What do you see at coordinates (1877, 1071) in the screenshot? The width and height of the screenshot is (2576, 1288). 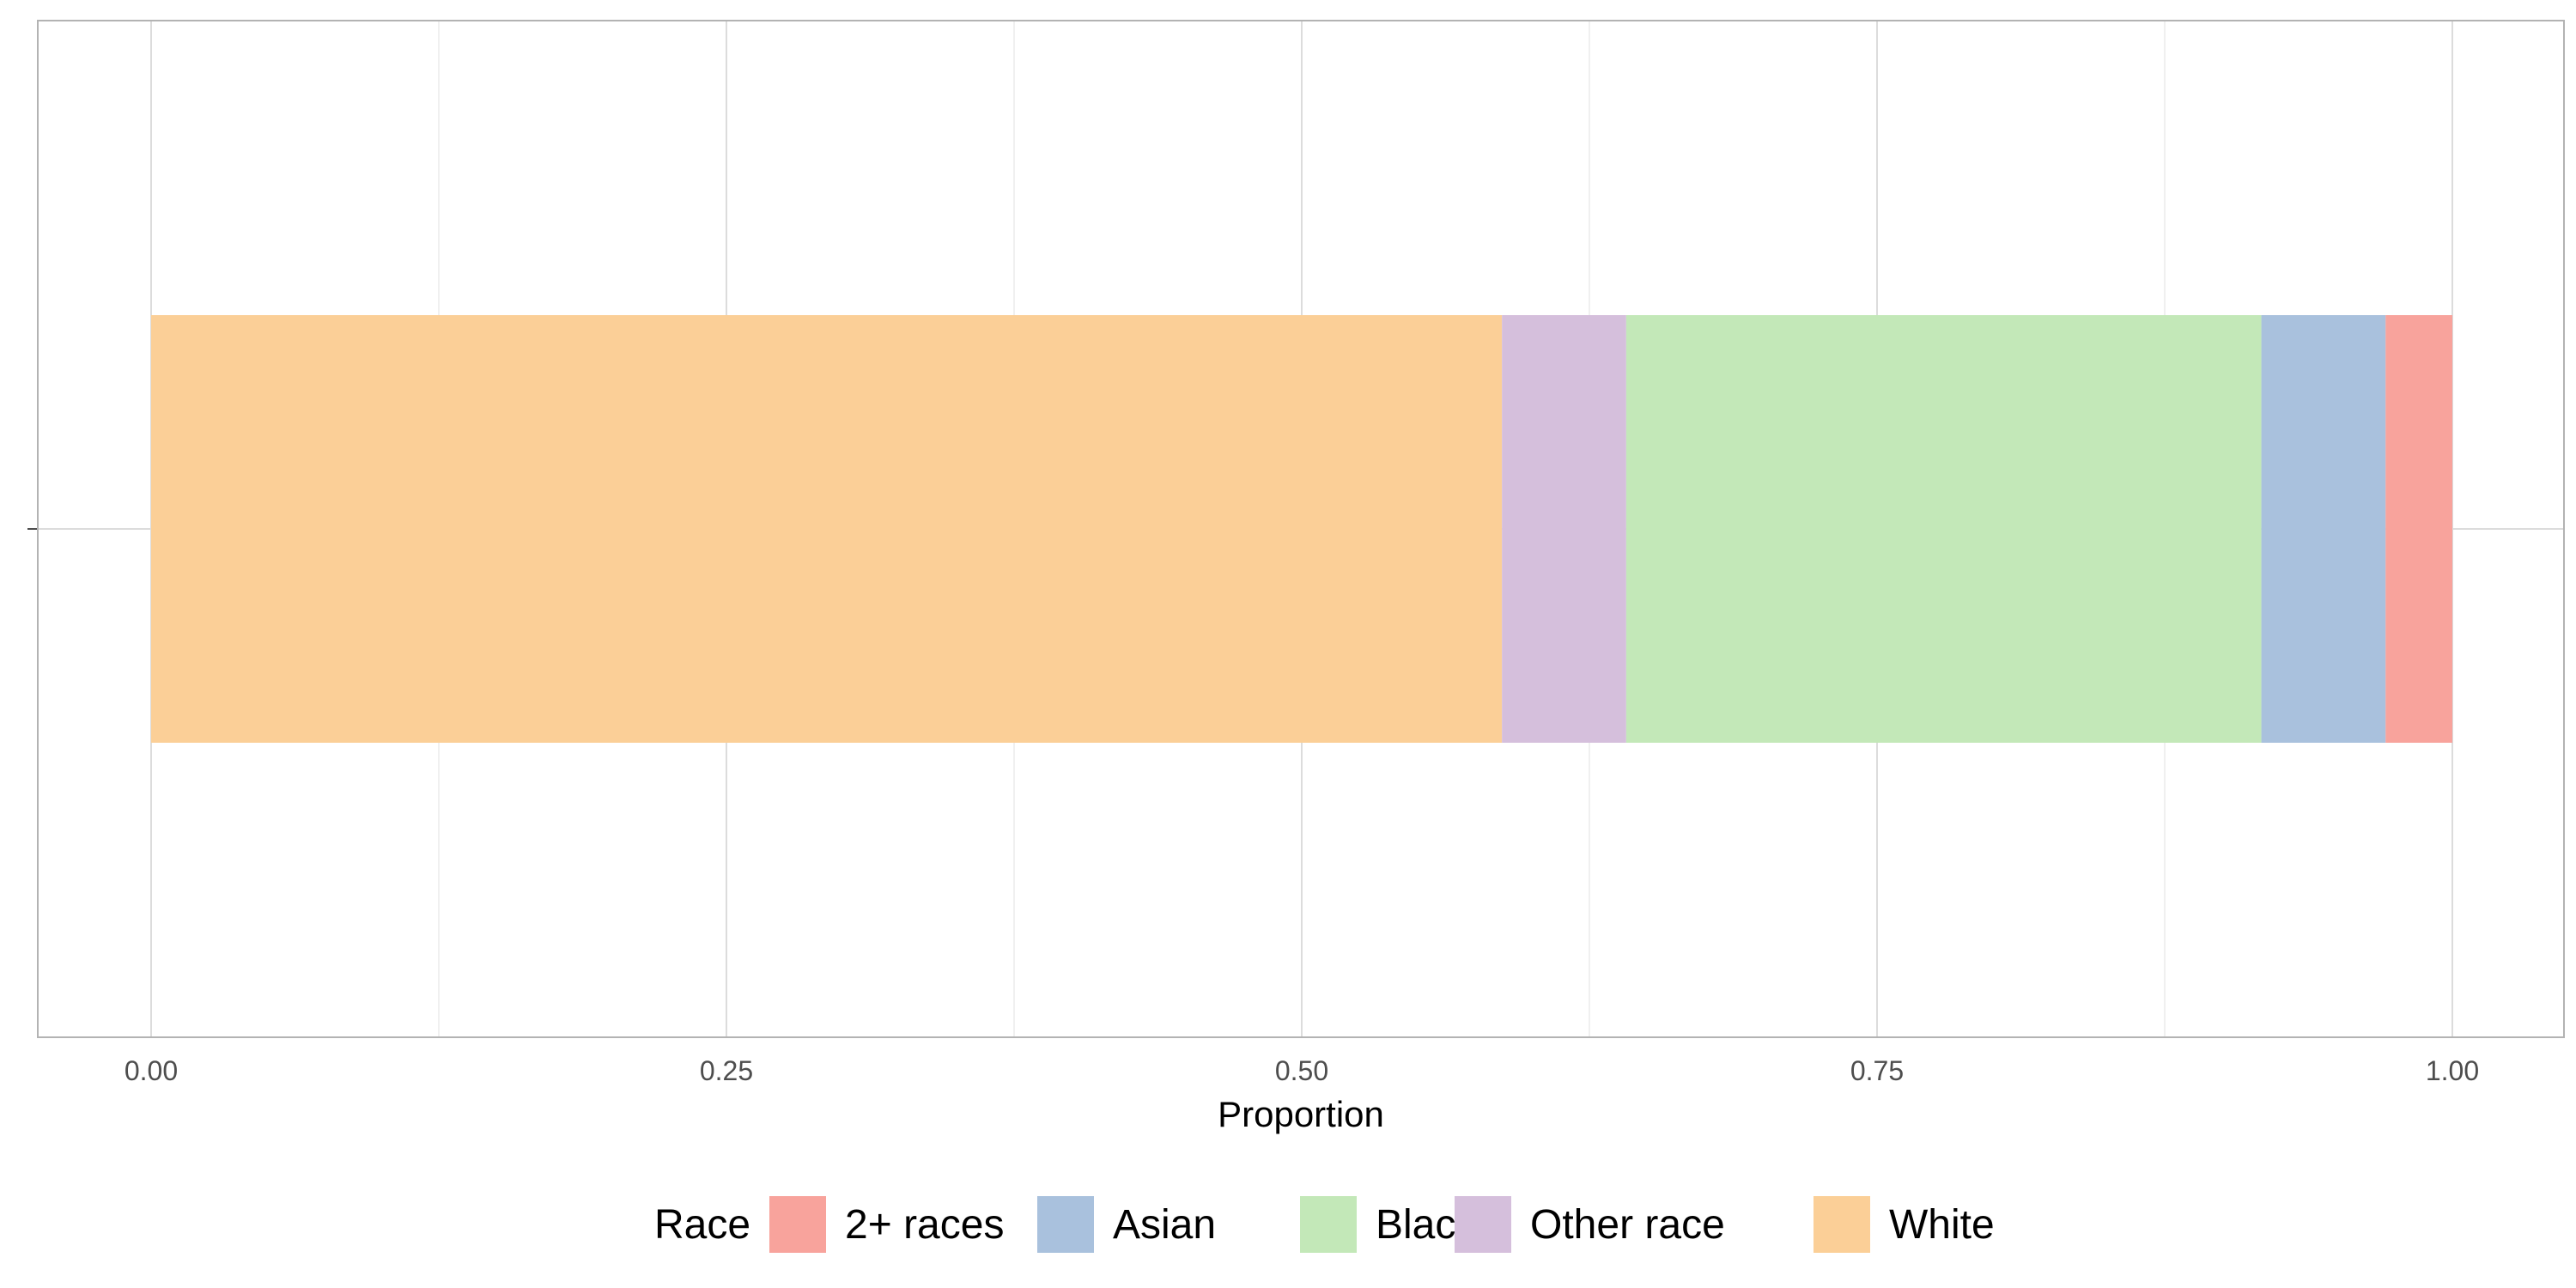 I see `x-tick-label: 0.75` at bounding box center [1877, 1071].